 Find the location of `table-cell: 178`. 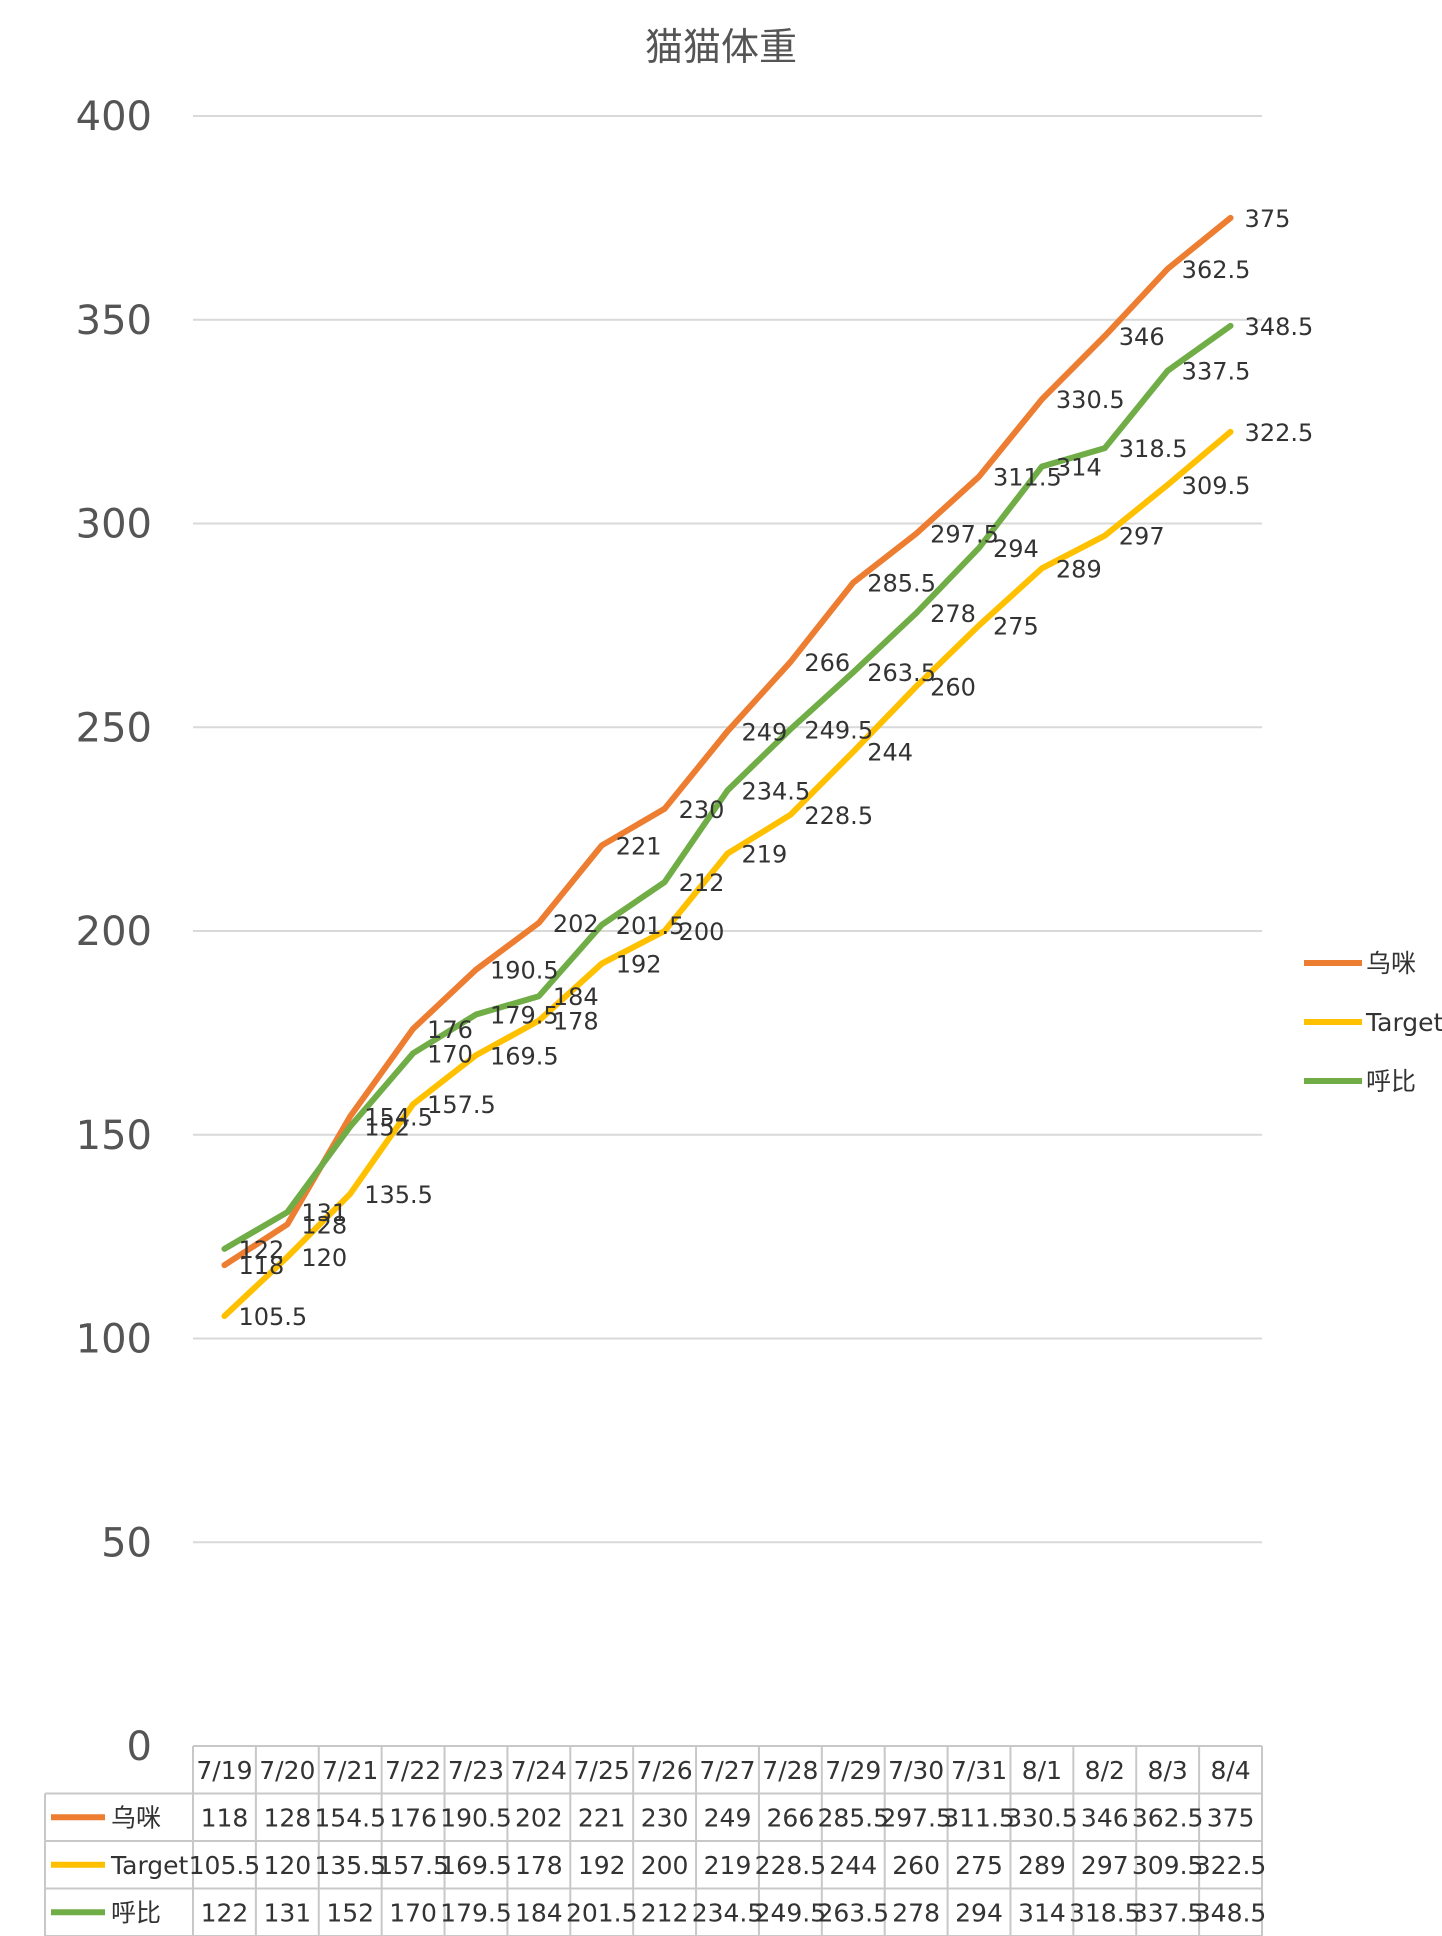

table-cell: 178 is located at coordinates (539, 1865).